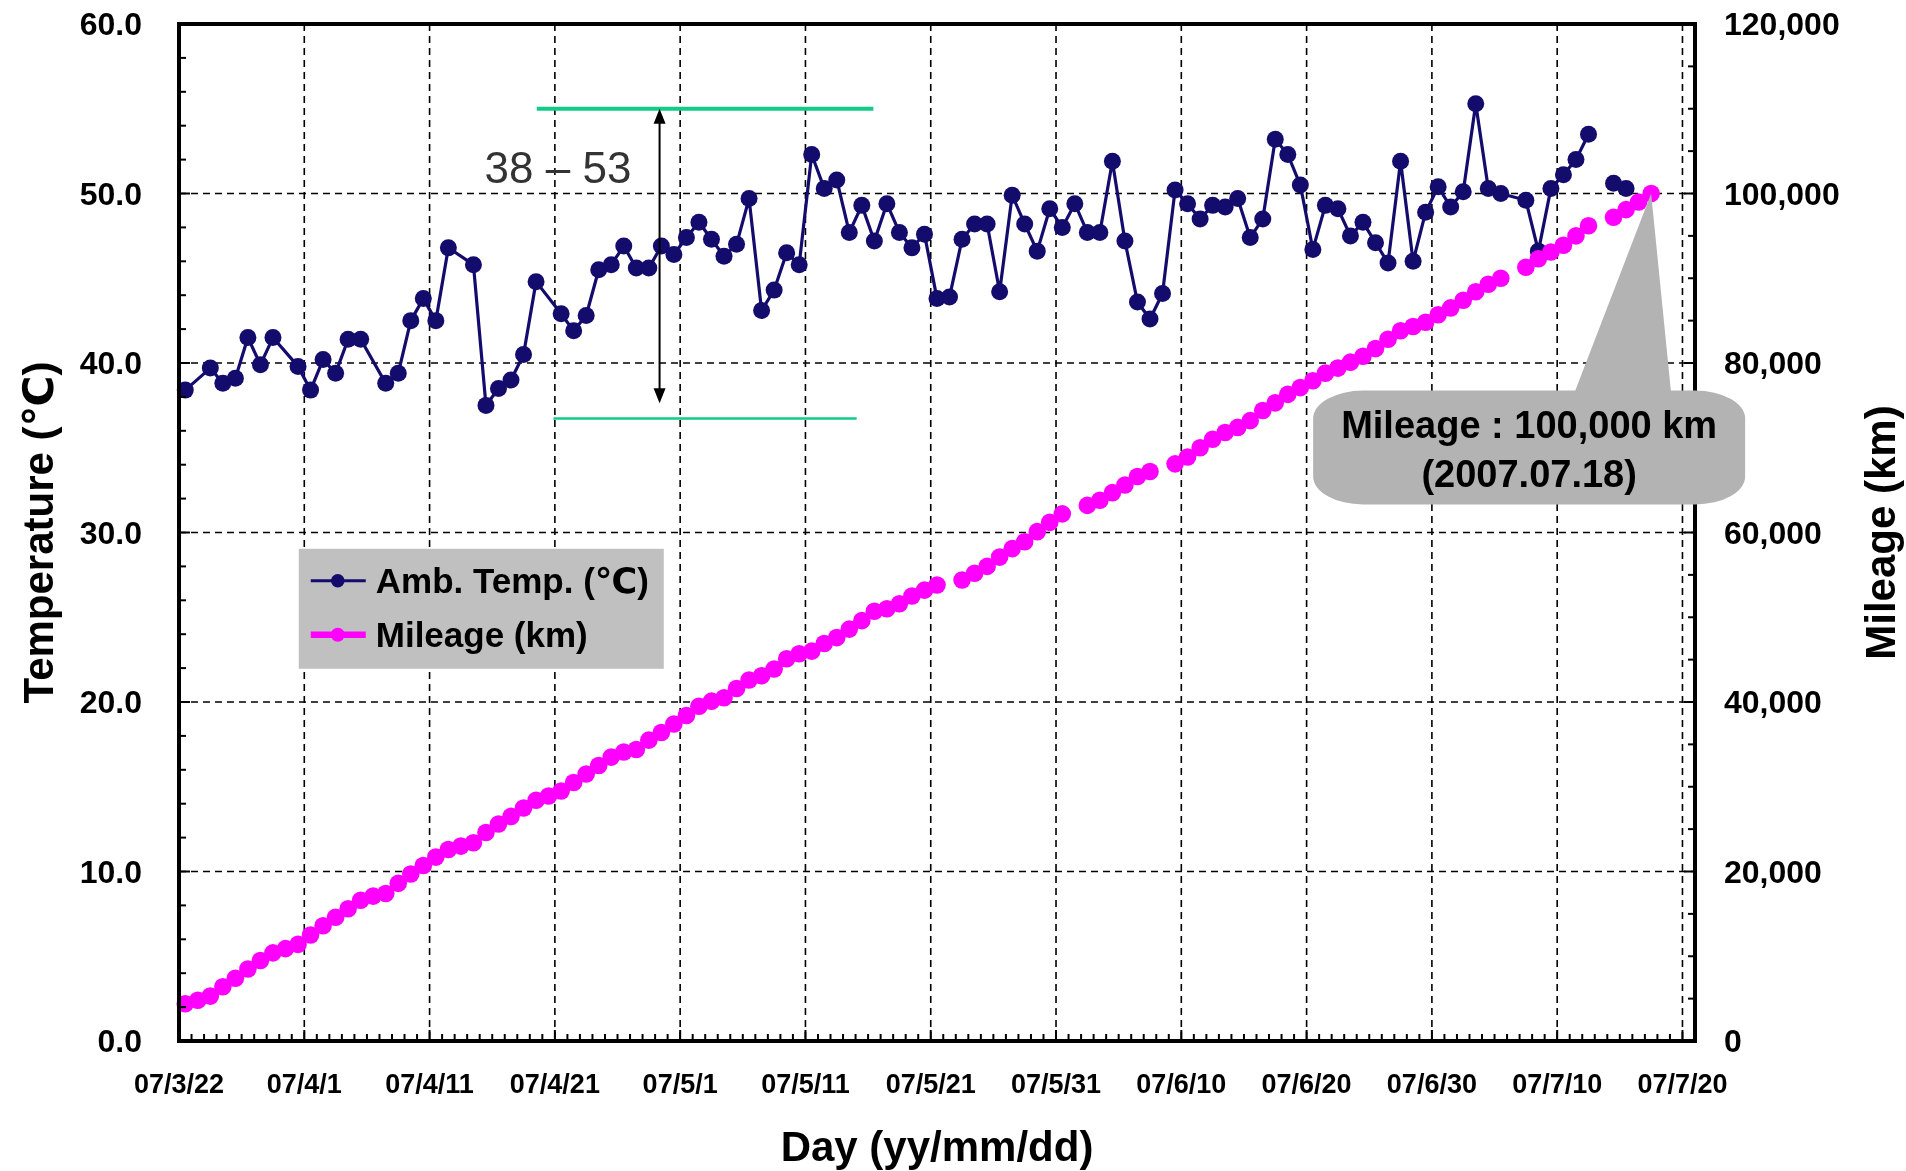  What do you see at coordinates (1306, 1084) in the screenshot?
I see `x-tick-label: 07/6/20` at bounding box center [1306, 1084].